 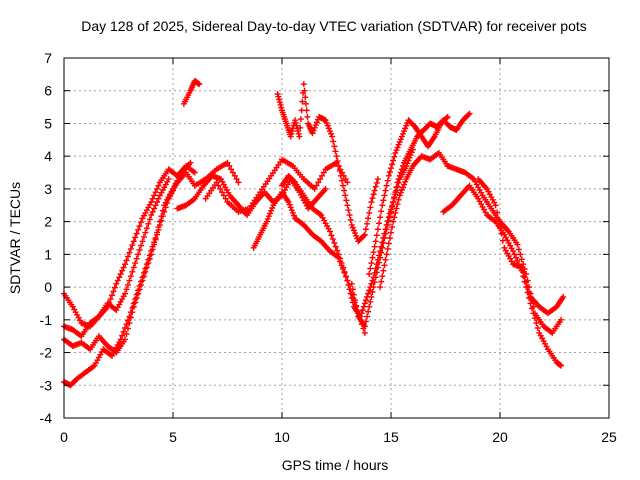 What do you see at coordinates (48, 156) in the screenshot?
I see `y-tick-label: 4` at bounding box center [48, 156].